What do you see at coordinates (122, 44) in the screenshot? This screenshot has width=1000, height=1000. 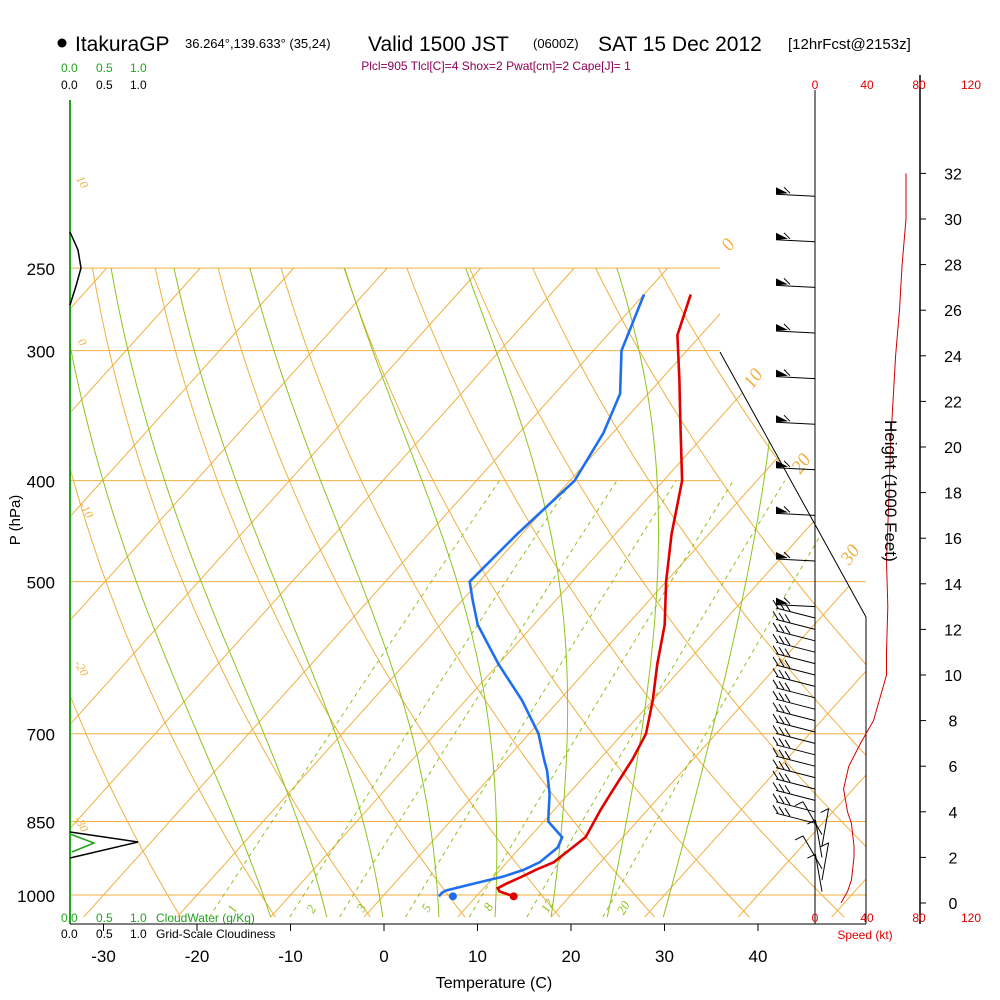 I see `station-name: ItakuraGP` at bounding box center [122, 44].